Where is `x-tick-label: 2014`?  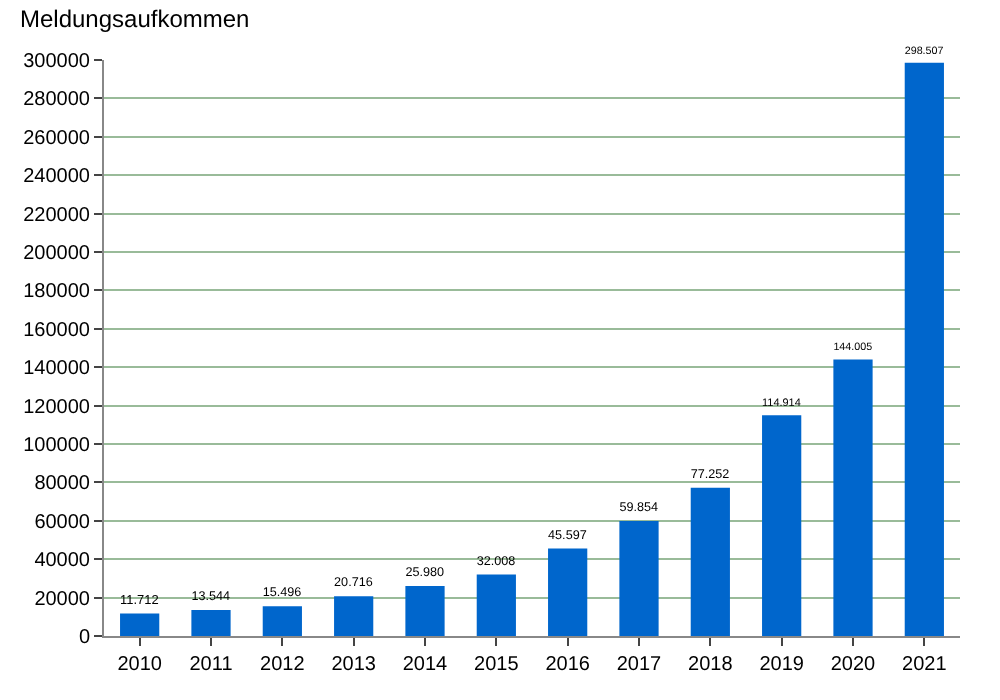
x-tick-label: 2014 is located at coordinates (425, 665).